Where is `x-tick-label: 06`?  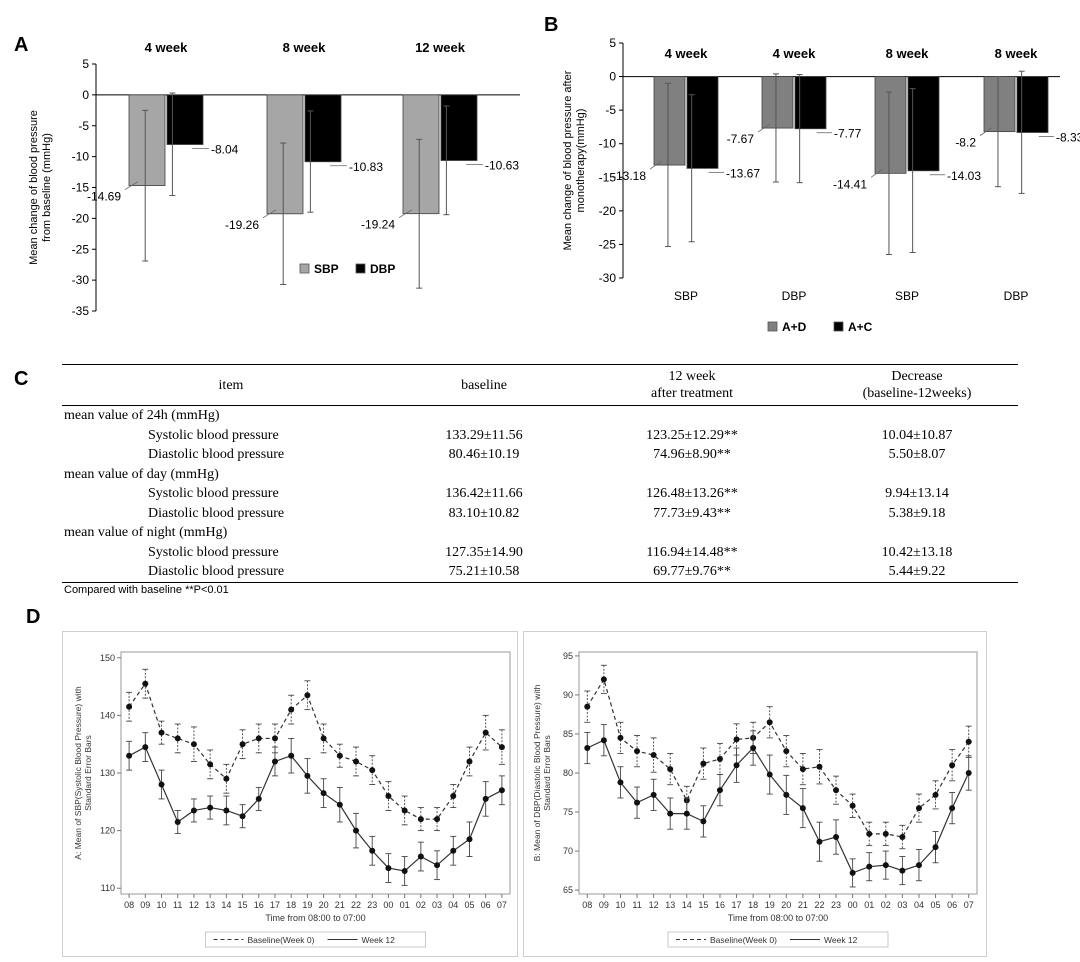
x-tick-label: 06 is located at coordinates (486, 905).